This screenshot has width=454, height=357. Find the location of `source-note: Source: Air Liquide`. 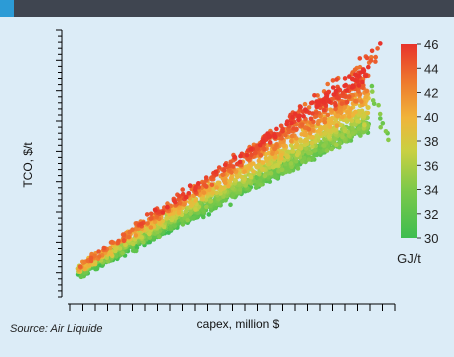

source-note: Source: Air Liquide is located at coordinates (56, 329).